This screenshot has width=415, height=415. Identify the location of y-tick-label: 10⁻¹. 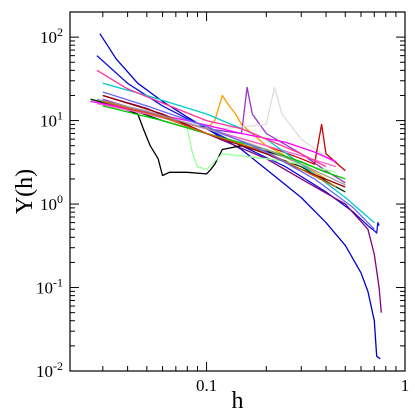
(49, 287).